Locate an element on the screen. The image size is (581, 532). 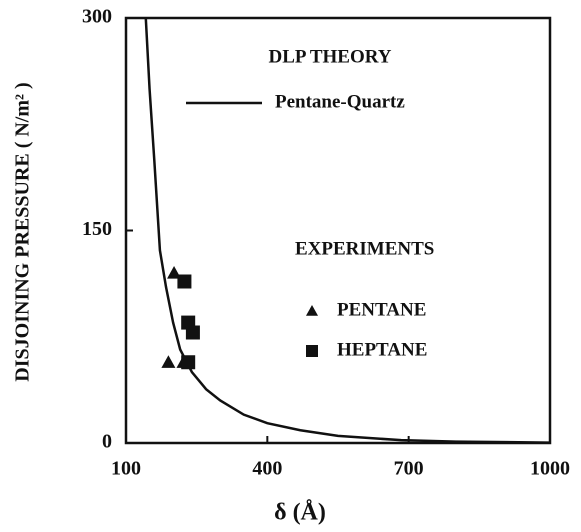
legend-label: Pentane-Quartz is located at coordinates (340, 101).